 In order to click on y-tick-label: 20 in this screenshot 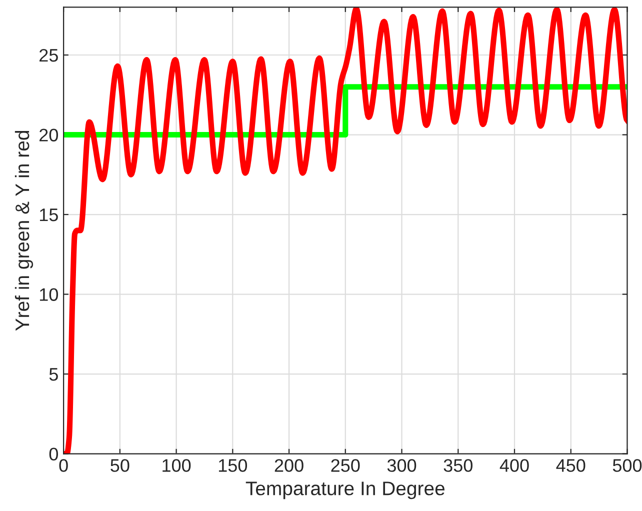, I will do `click(49, 135)`.